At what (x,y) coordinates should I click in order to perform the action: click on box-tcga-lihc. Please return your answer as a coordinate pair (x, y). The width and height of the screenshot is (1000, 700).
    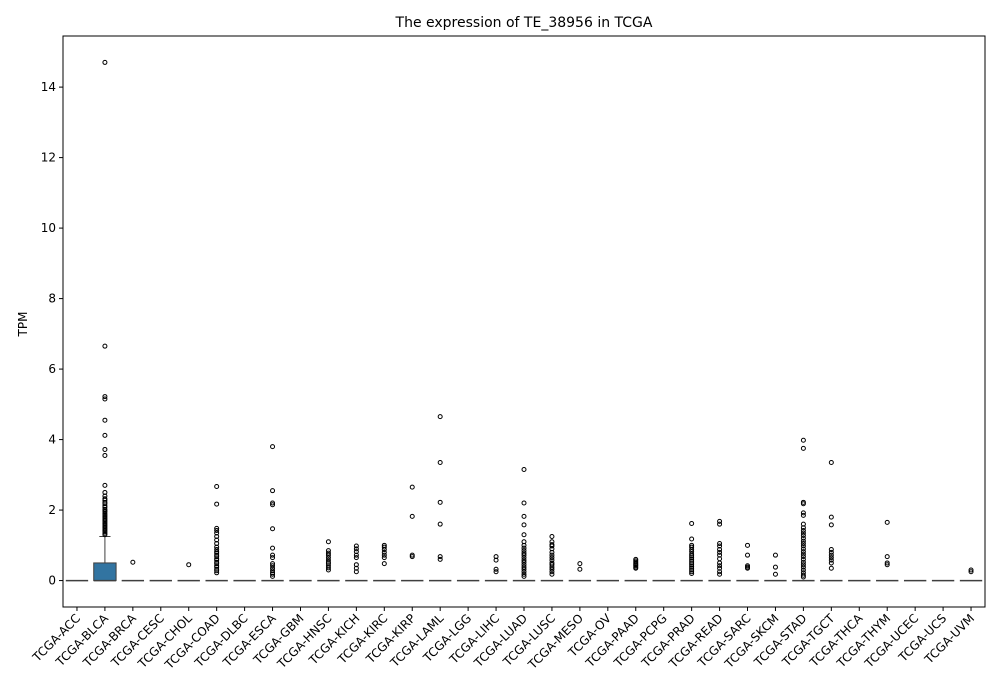
    Looking at the image, I should click on (496, 568).